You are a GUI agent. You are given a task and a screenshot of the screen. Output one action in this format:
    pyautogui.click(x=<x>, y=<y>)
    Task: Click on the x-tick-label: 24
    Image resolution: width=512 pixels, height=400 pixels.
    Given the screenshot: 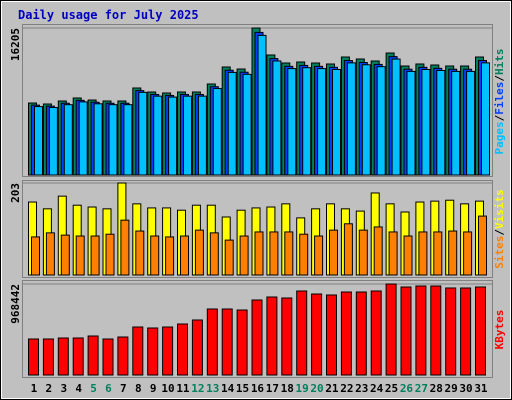 What is the action you would take?
    pyautogui.click(x=377, y=388)
    